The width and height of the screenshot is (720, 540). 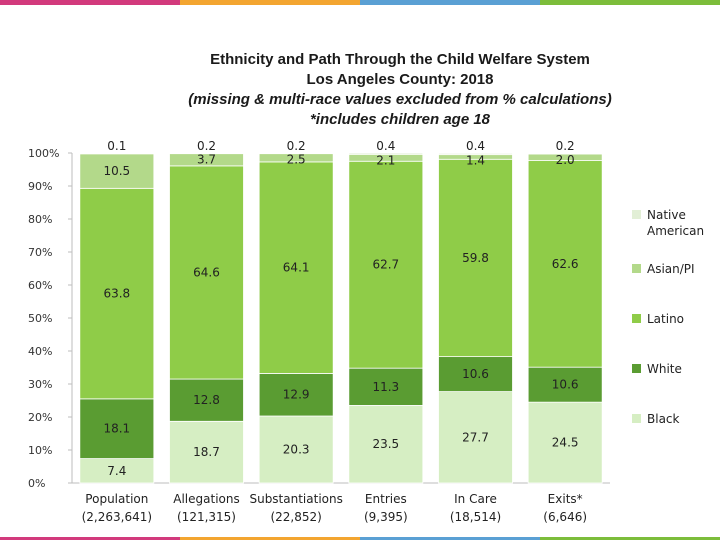 I want to click on data-label-latino: 59.8, so click(x=475, y=258).